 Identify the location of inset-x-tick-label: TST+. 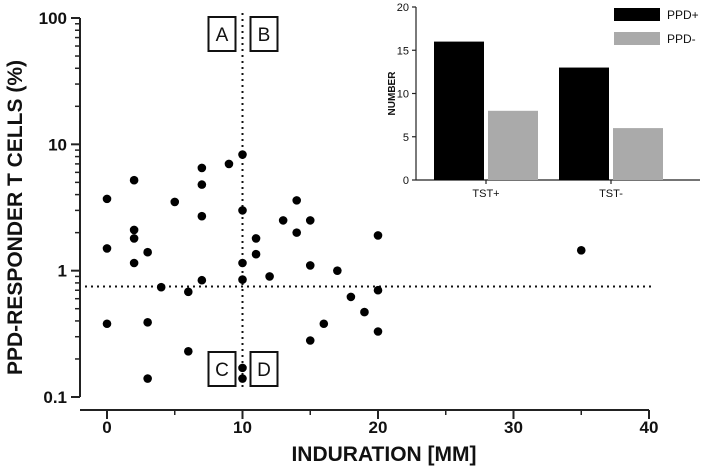
(485, 194).